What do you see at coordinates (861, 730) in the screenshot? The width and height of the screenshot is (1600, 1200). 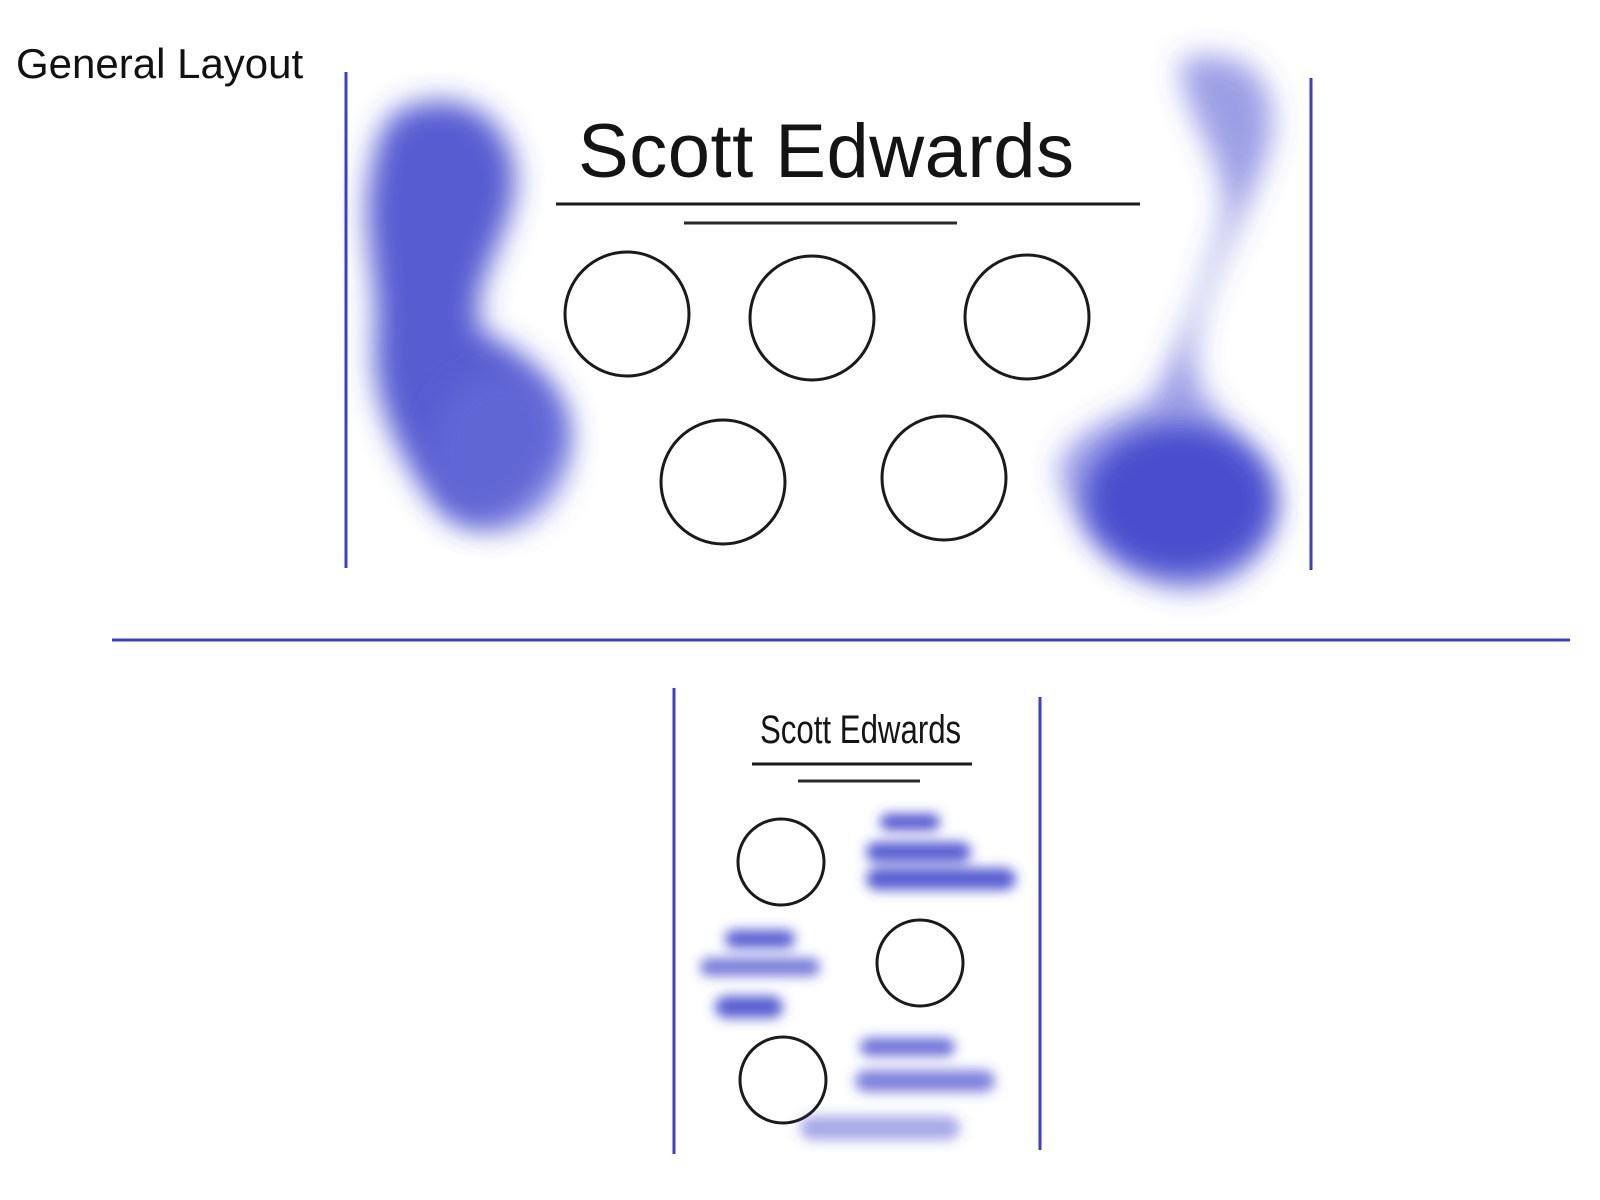 I see `mobile-name-heading: Scott Edwards` at bounding box center [861, 730].